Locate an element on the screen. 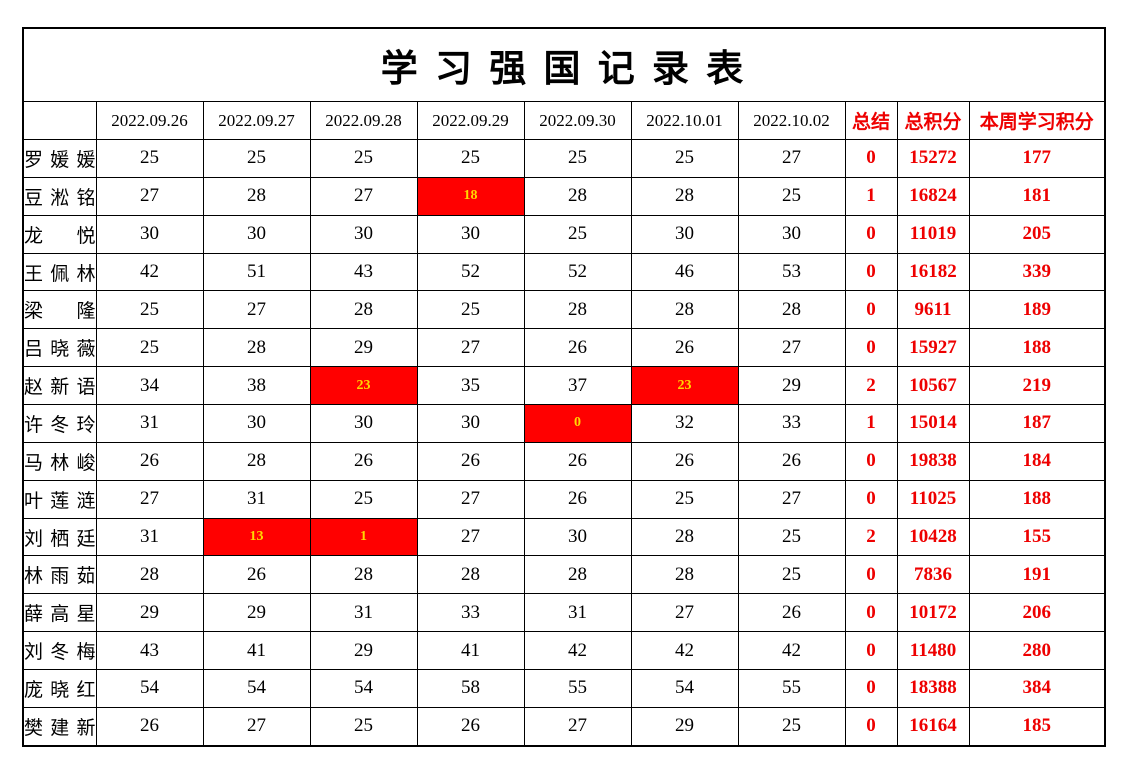  score-cell-highlighted: 18 is located at coordinates (470, 196).